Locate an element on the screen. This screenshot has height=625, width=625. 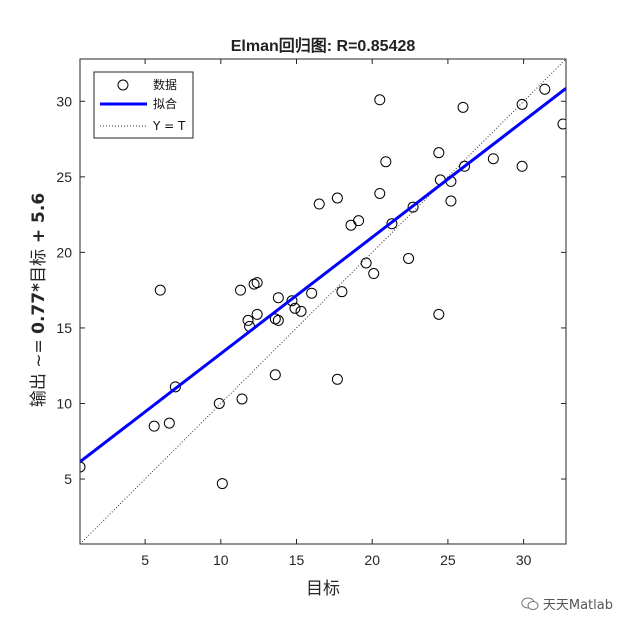
x-tick-label: 30 is located at coordinates (524, 560).